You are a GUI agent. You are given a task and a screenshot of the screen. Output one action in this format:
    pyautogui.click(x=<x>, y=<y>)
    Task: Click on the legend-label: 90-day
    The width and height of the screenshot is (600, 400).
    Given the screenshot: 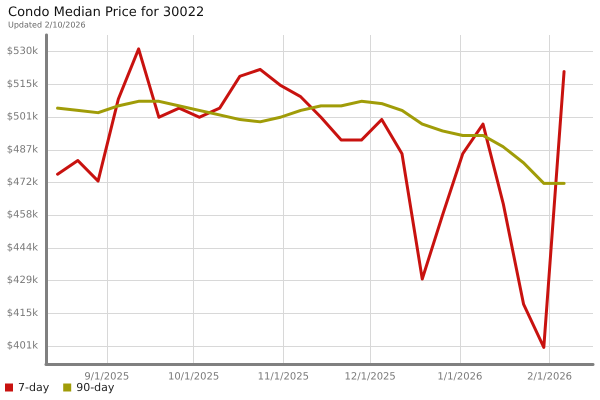 What is the action you would take?
    pyautogui.click(x=95, y=387)
    